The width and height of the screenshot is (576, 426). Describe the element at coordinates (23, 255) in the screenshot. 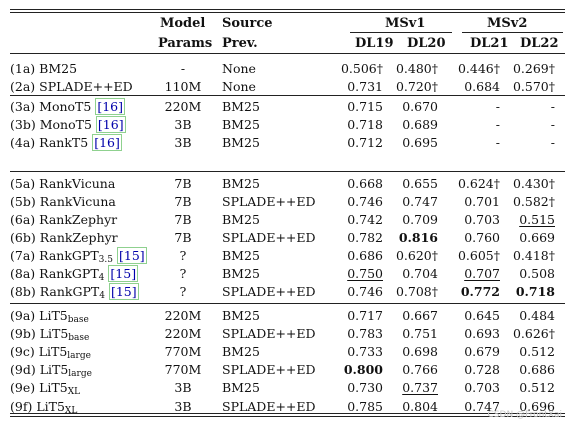

I see `row-id: (7a)` at that location.